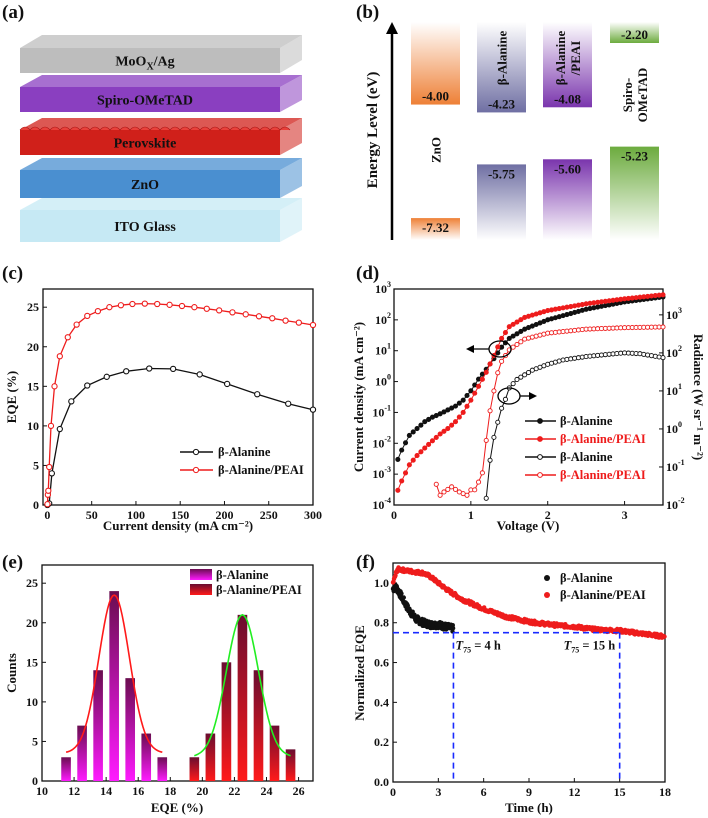  I want to click on legend-marker, so click(547, 578).